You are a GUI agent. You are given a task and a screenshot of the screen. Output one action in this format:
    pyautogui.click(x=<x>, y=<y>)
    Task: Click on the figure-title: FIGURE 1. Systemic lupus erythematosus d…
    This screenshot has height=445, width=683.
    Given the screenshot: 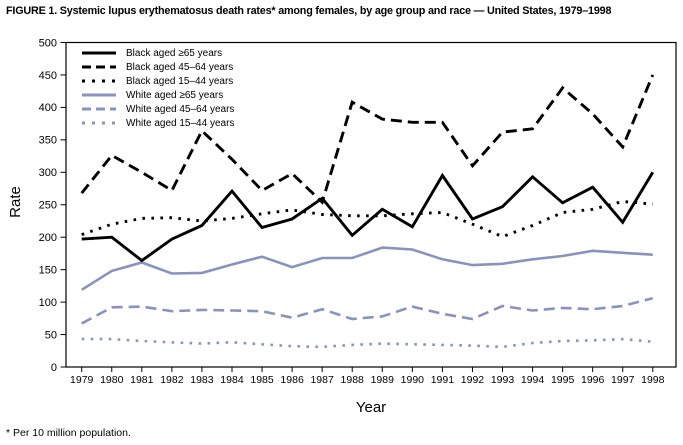 What is the action you would take?
    pyautogui.click(x=309, y=11)
    